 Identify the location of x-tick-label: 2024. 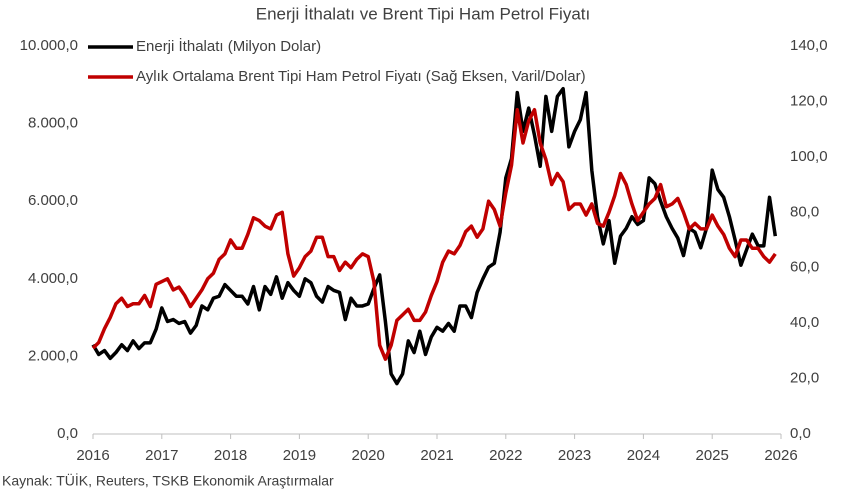
(643, 455).